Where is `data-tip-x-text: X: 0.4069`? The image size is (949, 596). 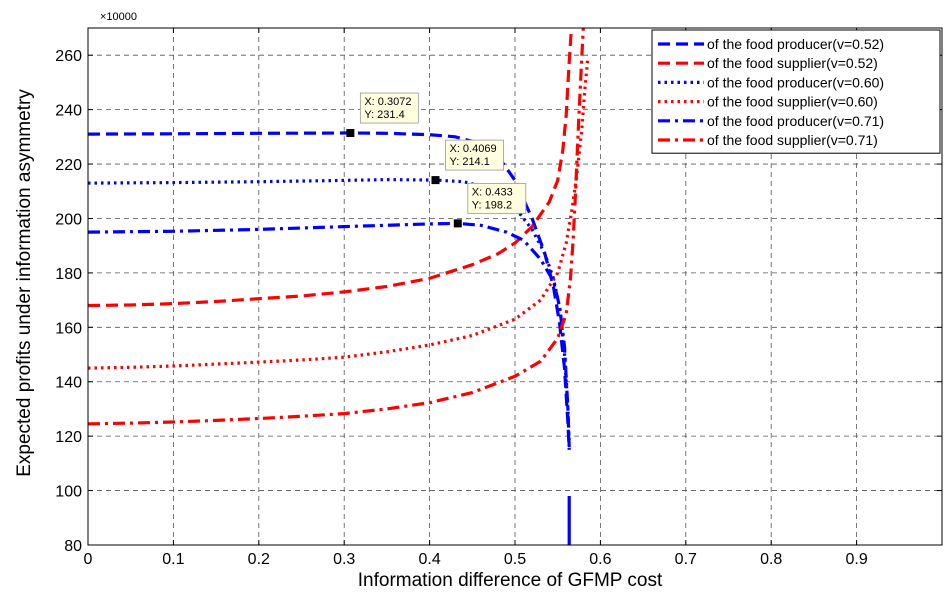 data-tip-x-text: X: 0.4069 is located at coordinates (472, 149).